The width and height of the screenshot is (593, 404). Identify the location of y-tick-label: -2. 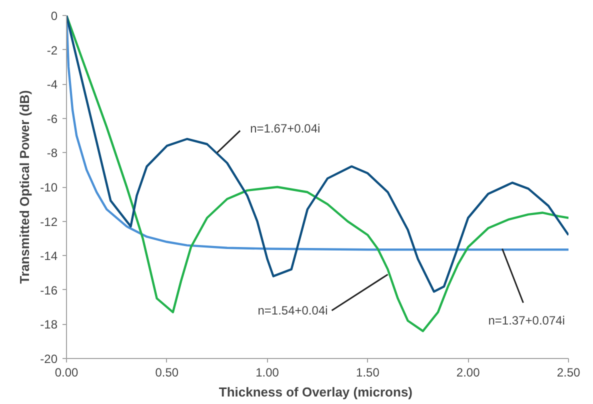
(52, 50).